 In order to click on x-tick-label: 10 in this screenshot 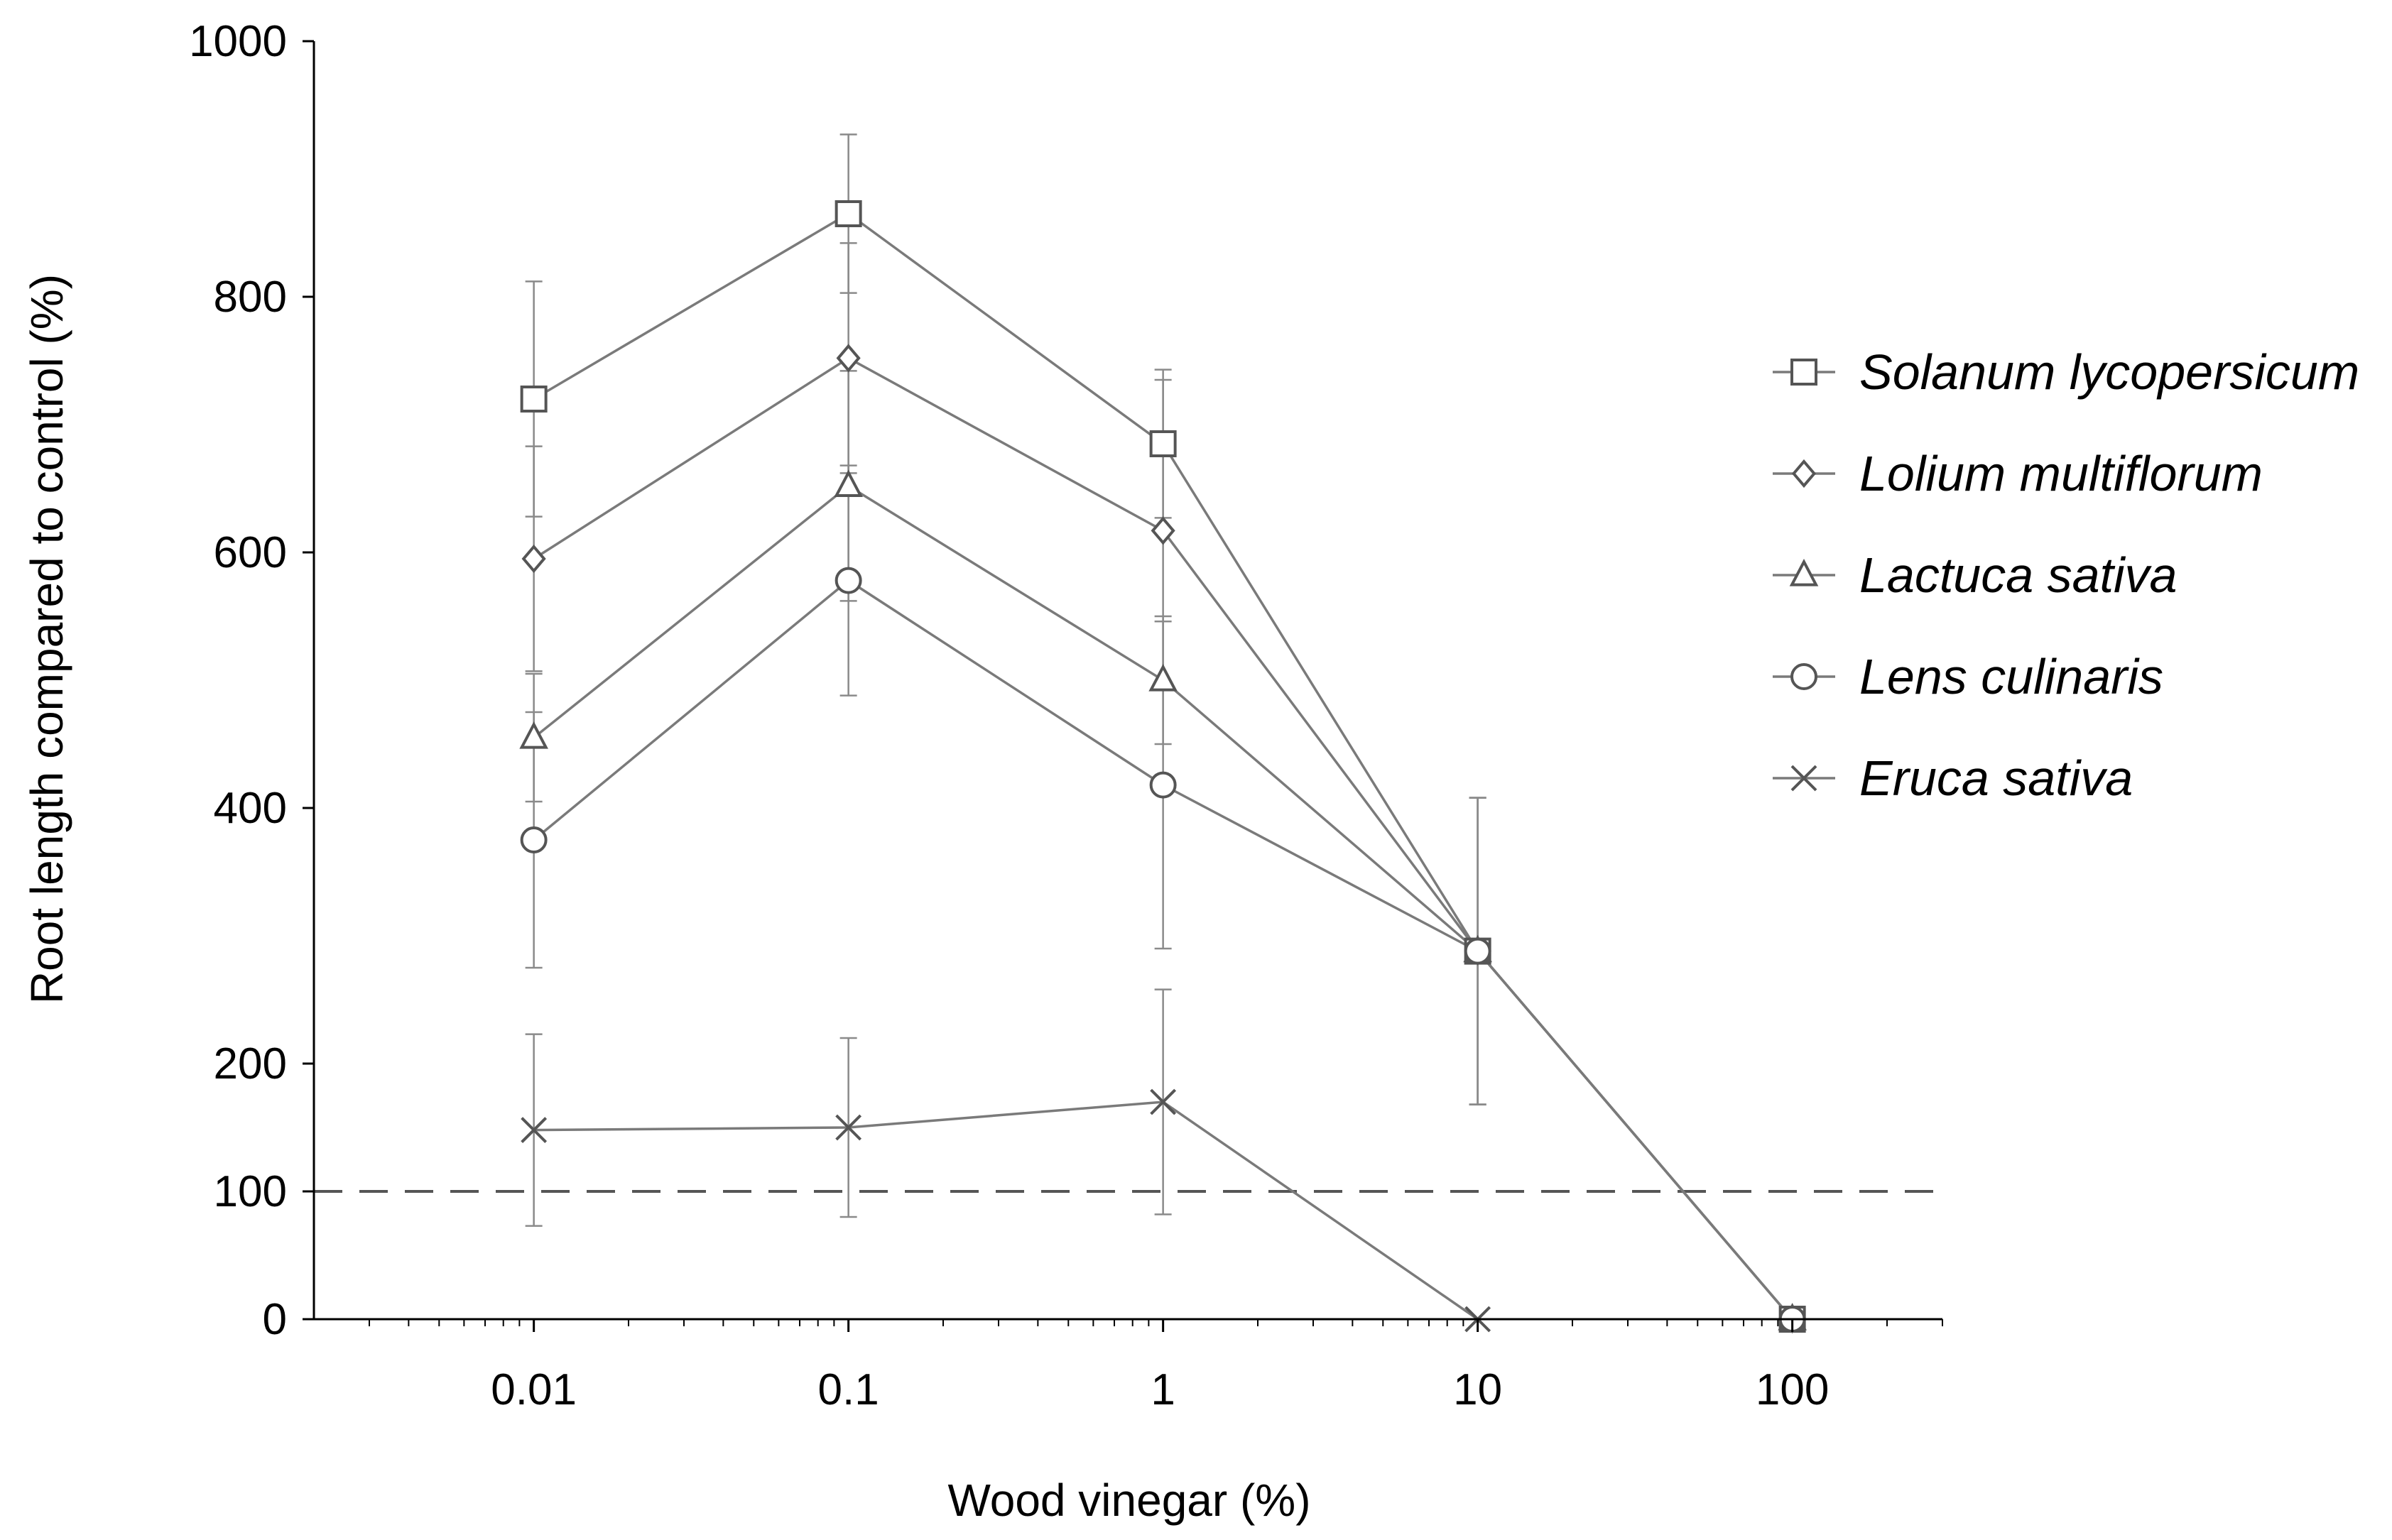, I will do `click(1478, 1389)`.